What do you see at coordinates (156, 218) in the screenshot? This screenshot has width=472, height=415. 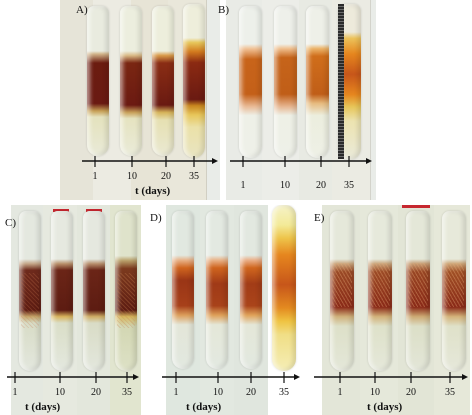 I see `panel-d-label: D)` at bounding box center [156, 218].